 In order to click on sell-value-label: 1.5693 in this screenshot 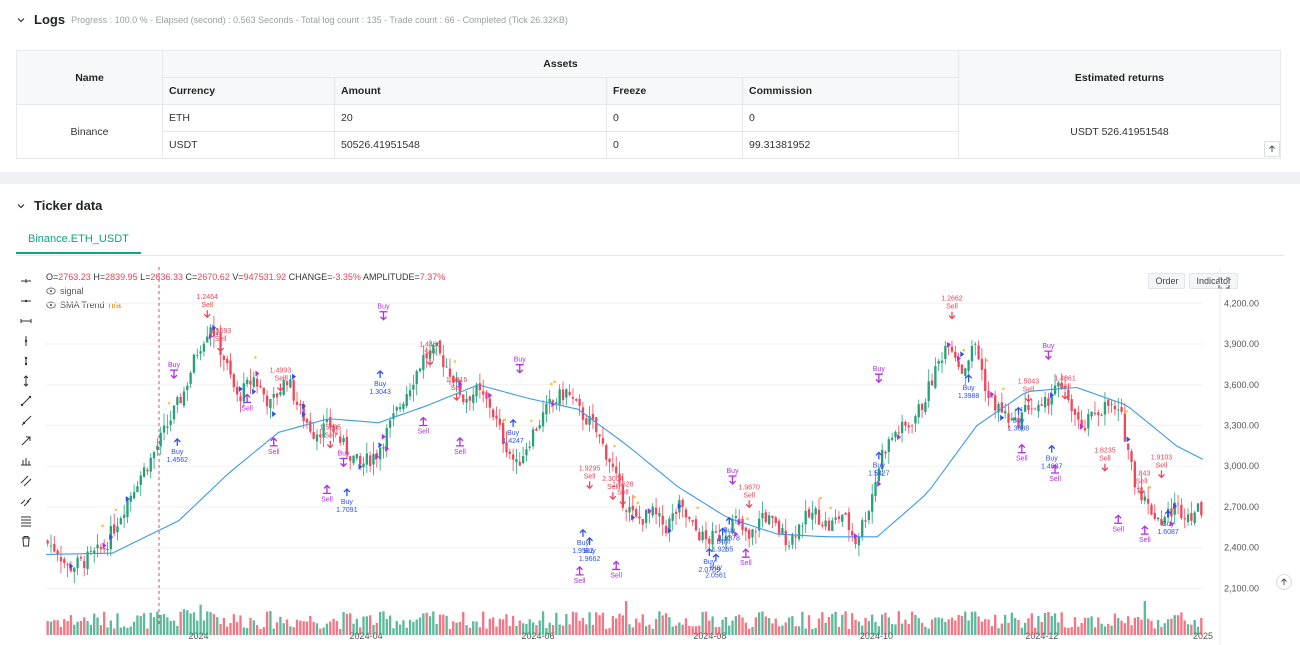, I will do `click(221, 331)`.